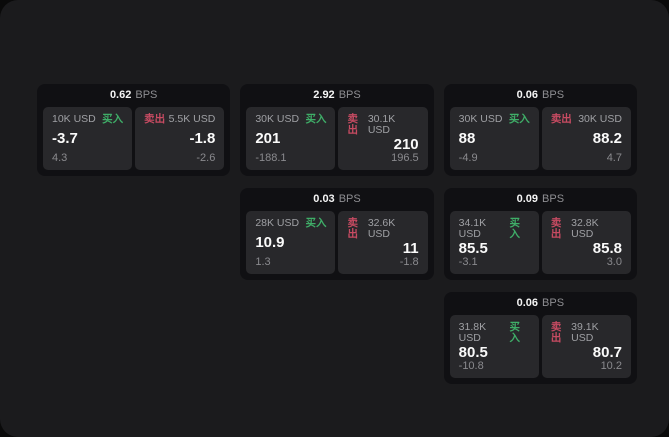  I want to click on buy-sub-value: 4.3, so click(60, 158).